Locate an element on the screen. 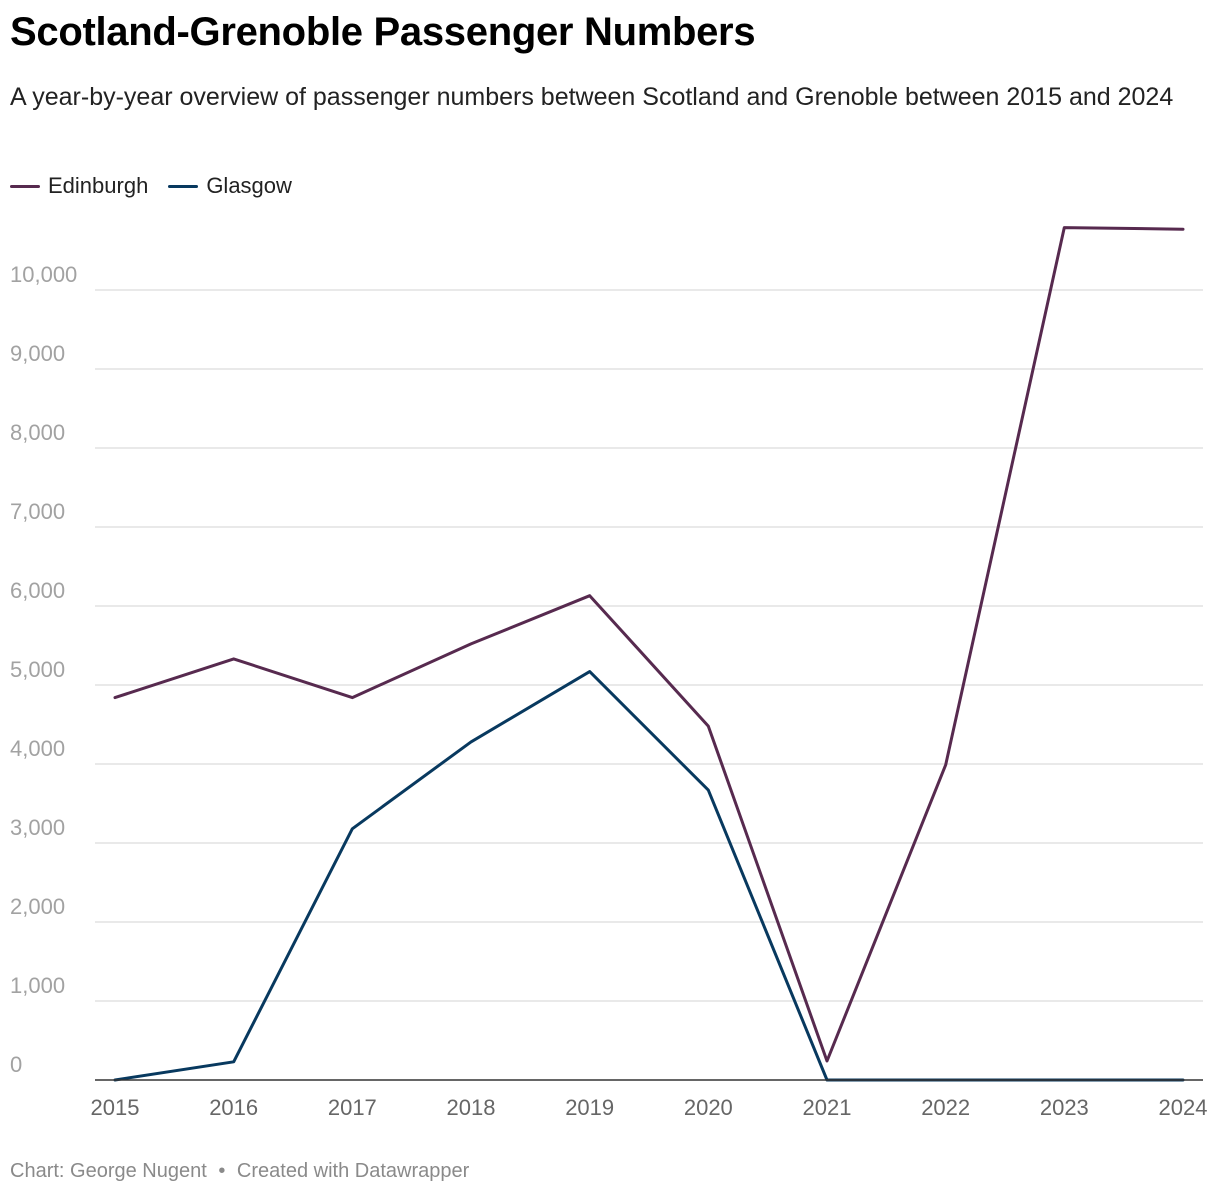  legend-label-edinburgh: Edinburgh is located at coordinates (98, 185).